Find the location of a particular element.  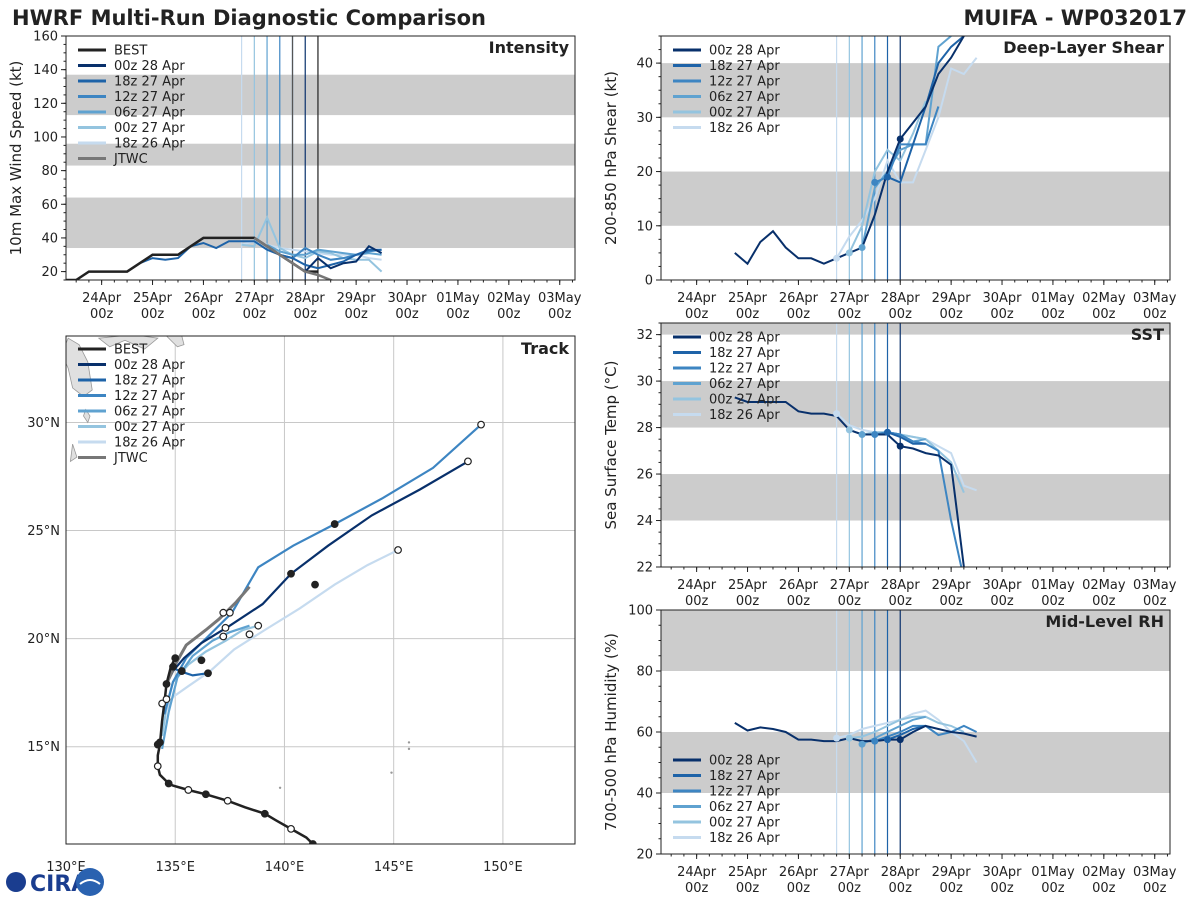

sst-frame is located at coordinates (915, 445).